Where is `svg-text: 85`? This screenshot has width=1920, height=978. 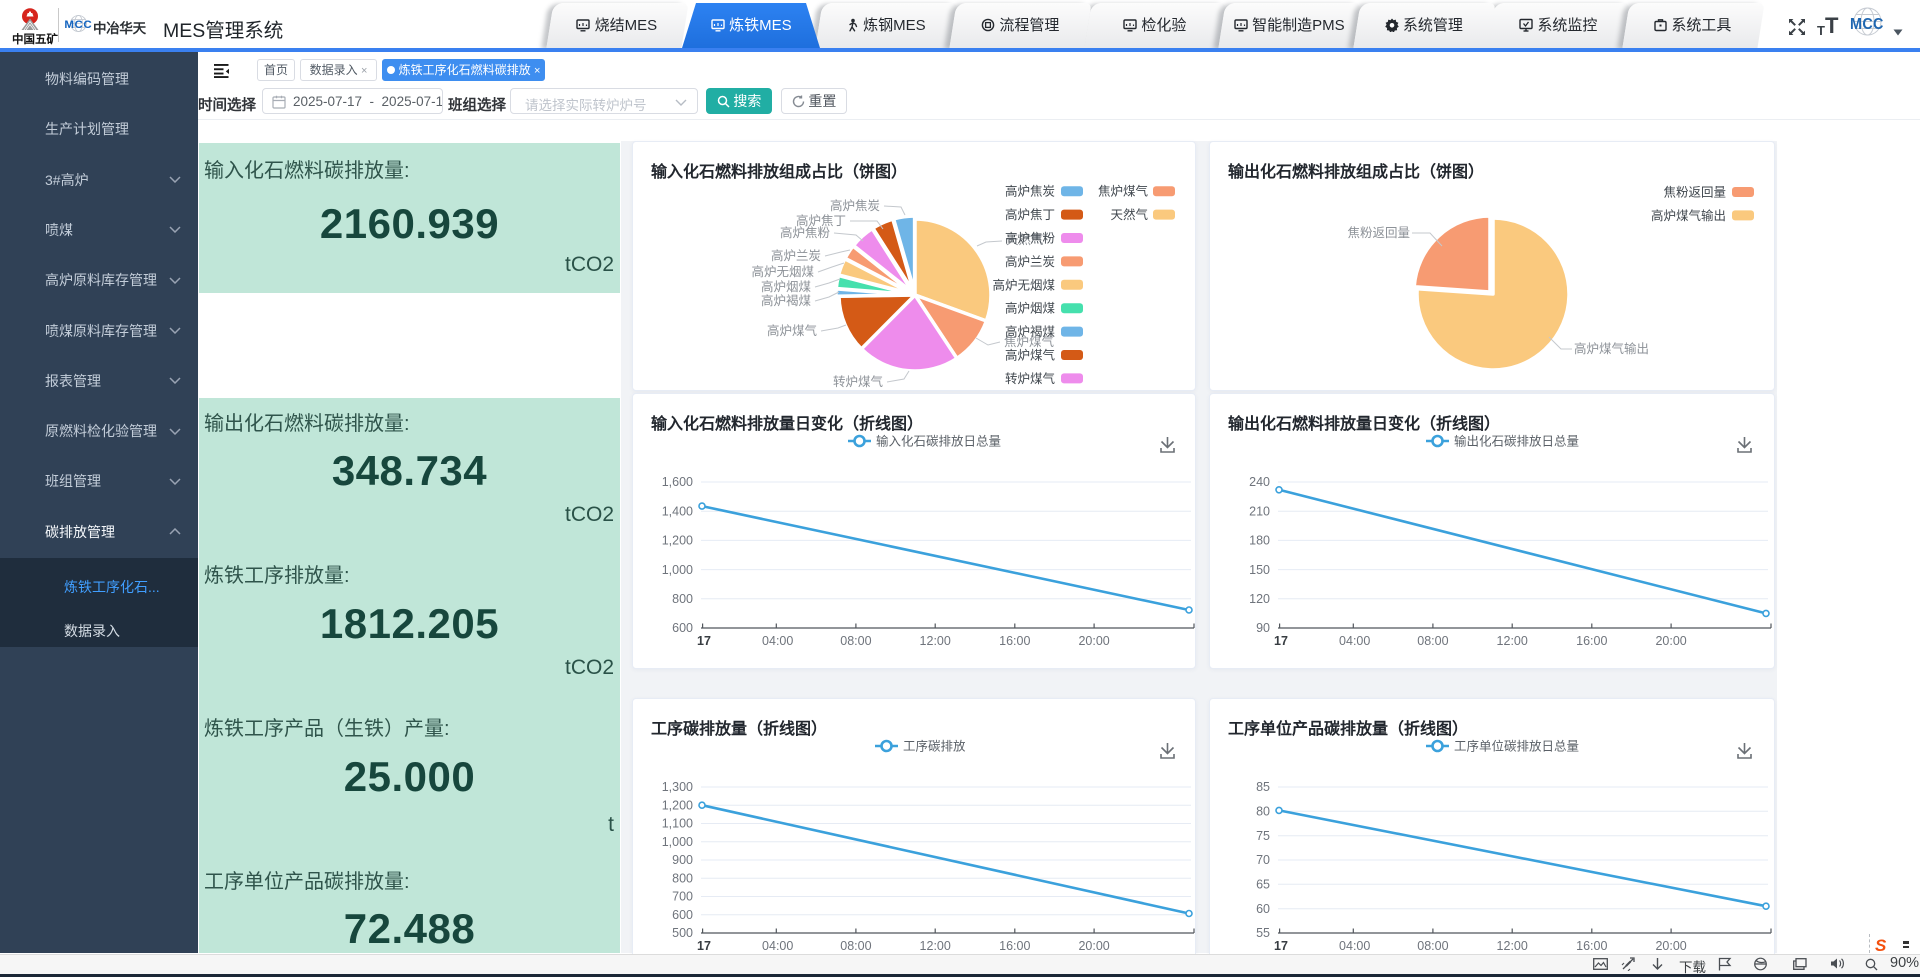 svg-text: 85 is located at coordinates (1263, 787).